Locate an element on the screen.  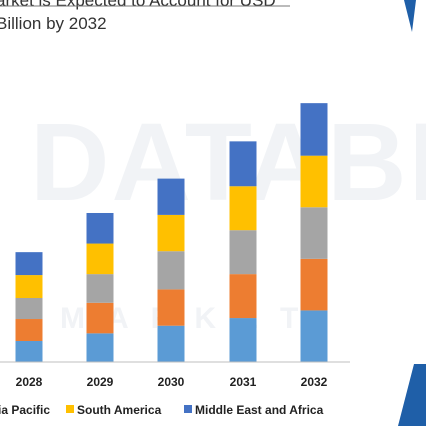
bar-segment-2029-europe is located at coordinates (100, 318).